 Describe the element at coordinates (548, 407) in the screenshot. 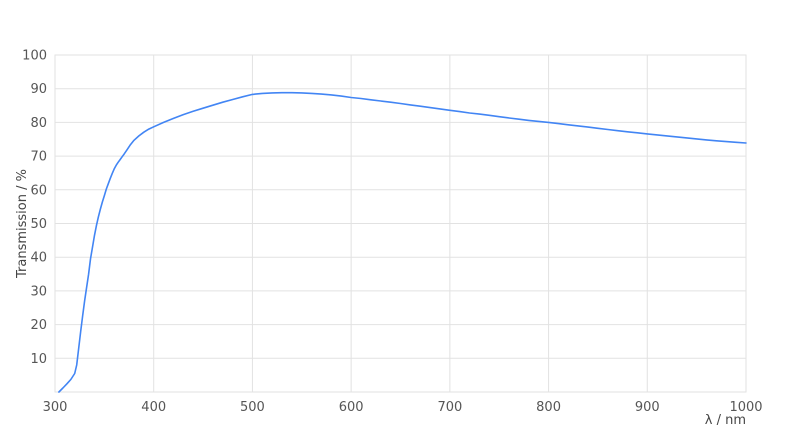

I see `x-tick-label: 800` at that location.